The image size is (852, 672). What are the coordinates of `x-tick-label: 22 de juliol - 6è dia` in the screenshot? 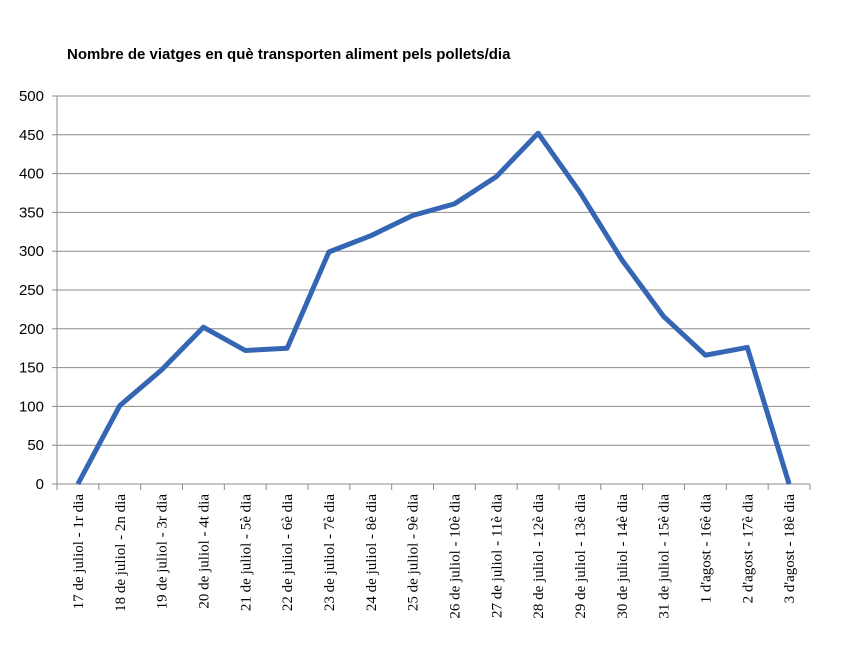 It's located at (288, 552).